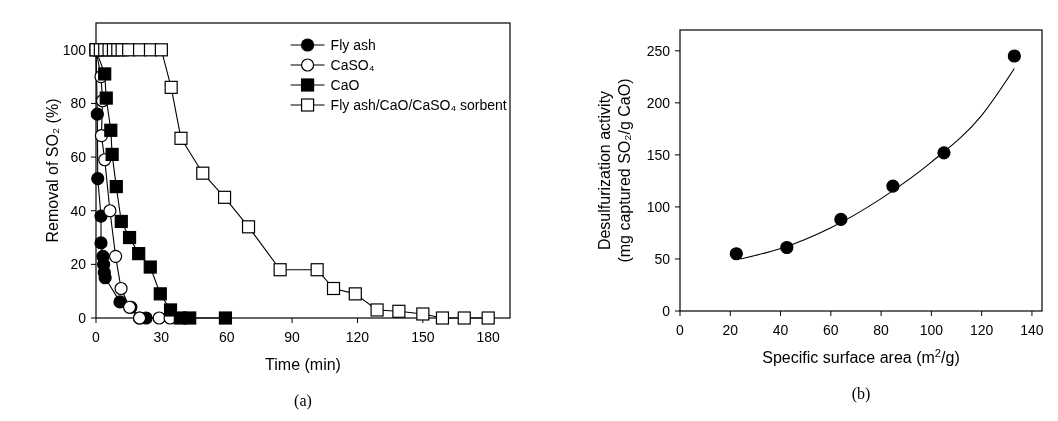  What do you see at coordinates (52, 170) in the screenshot?
I see `y-axis-title: Removal of SO₂ (%)` at bounding box center [52, 170].